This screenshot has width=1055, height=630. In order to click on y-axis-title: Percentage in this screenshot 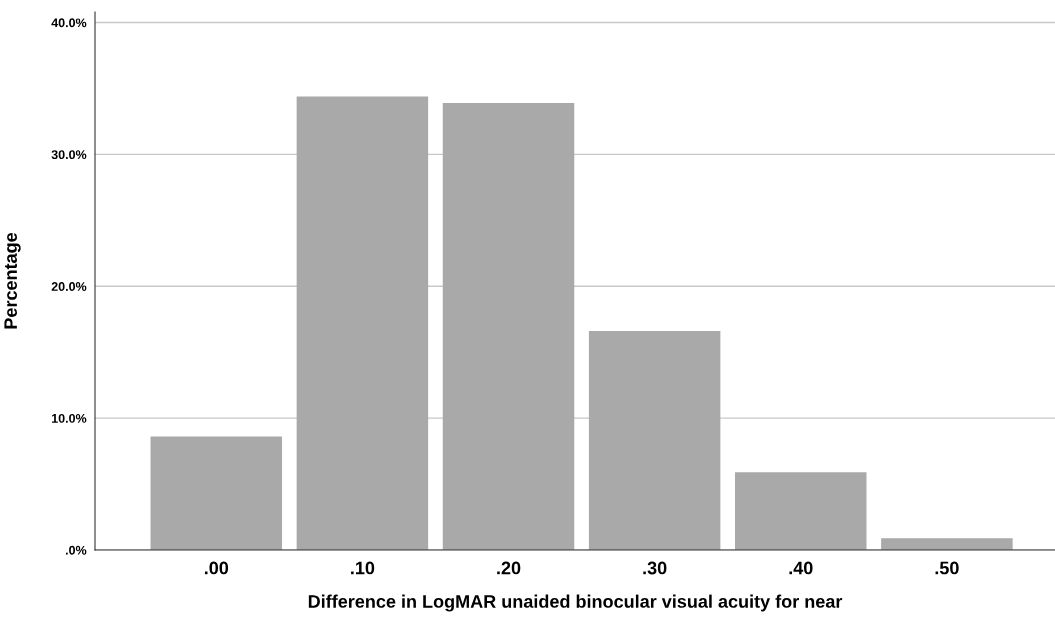, I will do `click(12, 280)`.